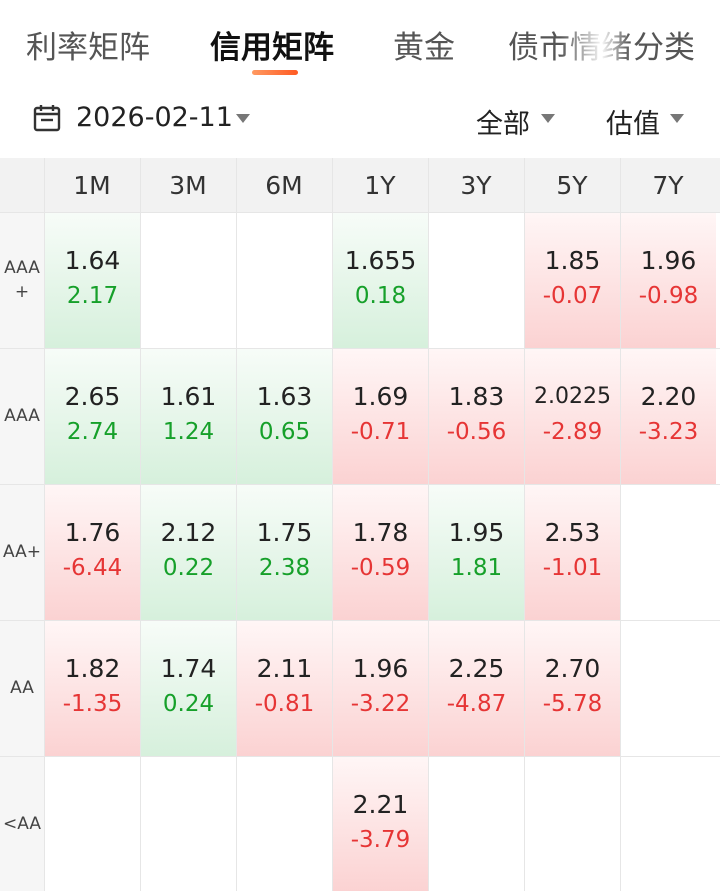 This screenshot has width=720, height=891. Describe the element at coordinates (668, 280) in the screenshot. I see `matrix-cell: 1.96 -0.98` at that location.